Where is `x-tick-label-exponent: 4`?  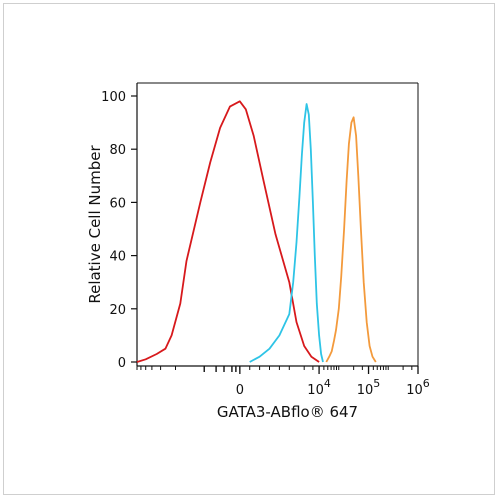 x-tick-label-exponent: 4 is located at coordinates (327, 383).